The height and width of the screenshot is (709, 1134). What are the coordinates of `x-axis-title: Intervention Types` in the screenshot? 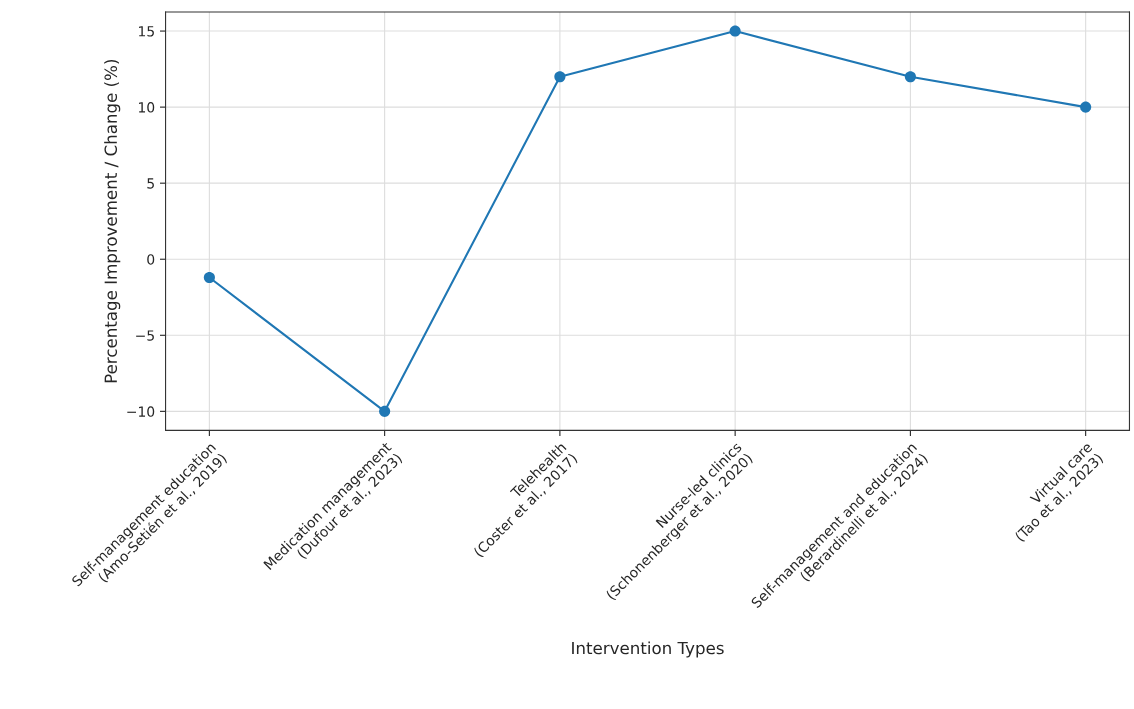 It's located at (648, 649).